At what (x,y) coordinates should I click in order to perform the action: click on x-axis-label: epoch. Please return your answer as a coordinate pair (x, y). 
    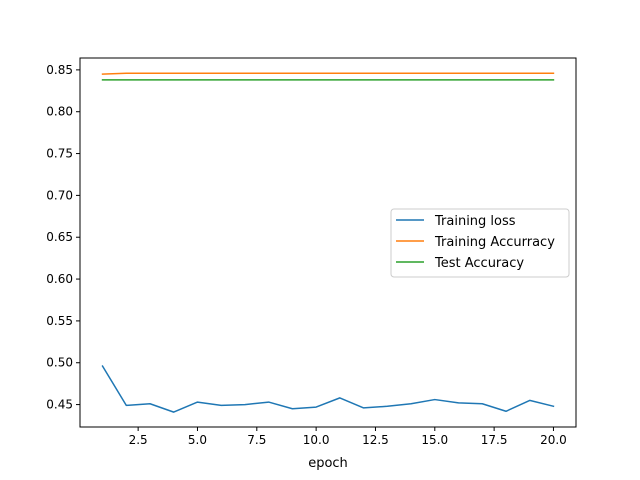
    Looking at the image, I should click on (328, 463).